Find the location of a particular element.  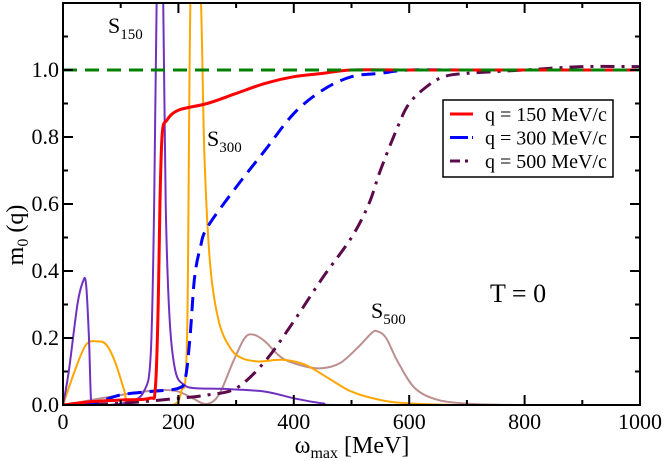

legend: q = 150 MeV/cq = 300 MeV/cq = 500 MeV/c is located at coordinates (528, 138).